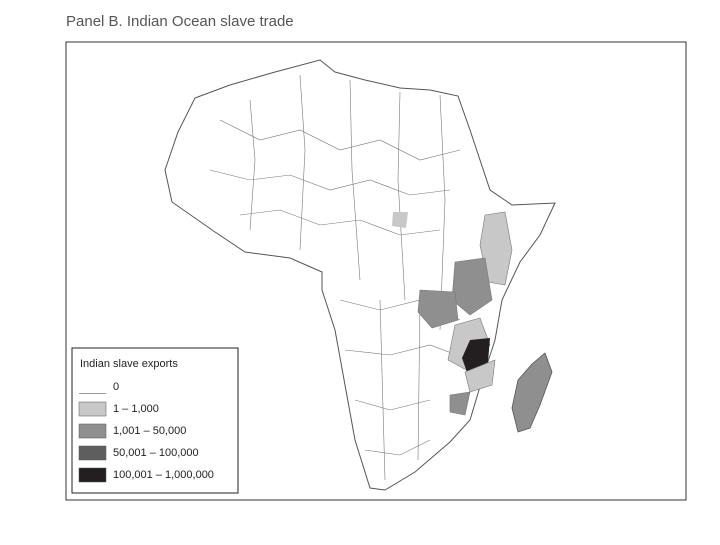 The width and height of the screenshot is (720, 545). I want to click on legend-title: Indian slave exports, so click(129, 364).